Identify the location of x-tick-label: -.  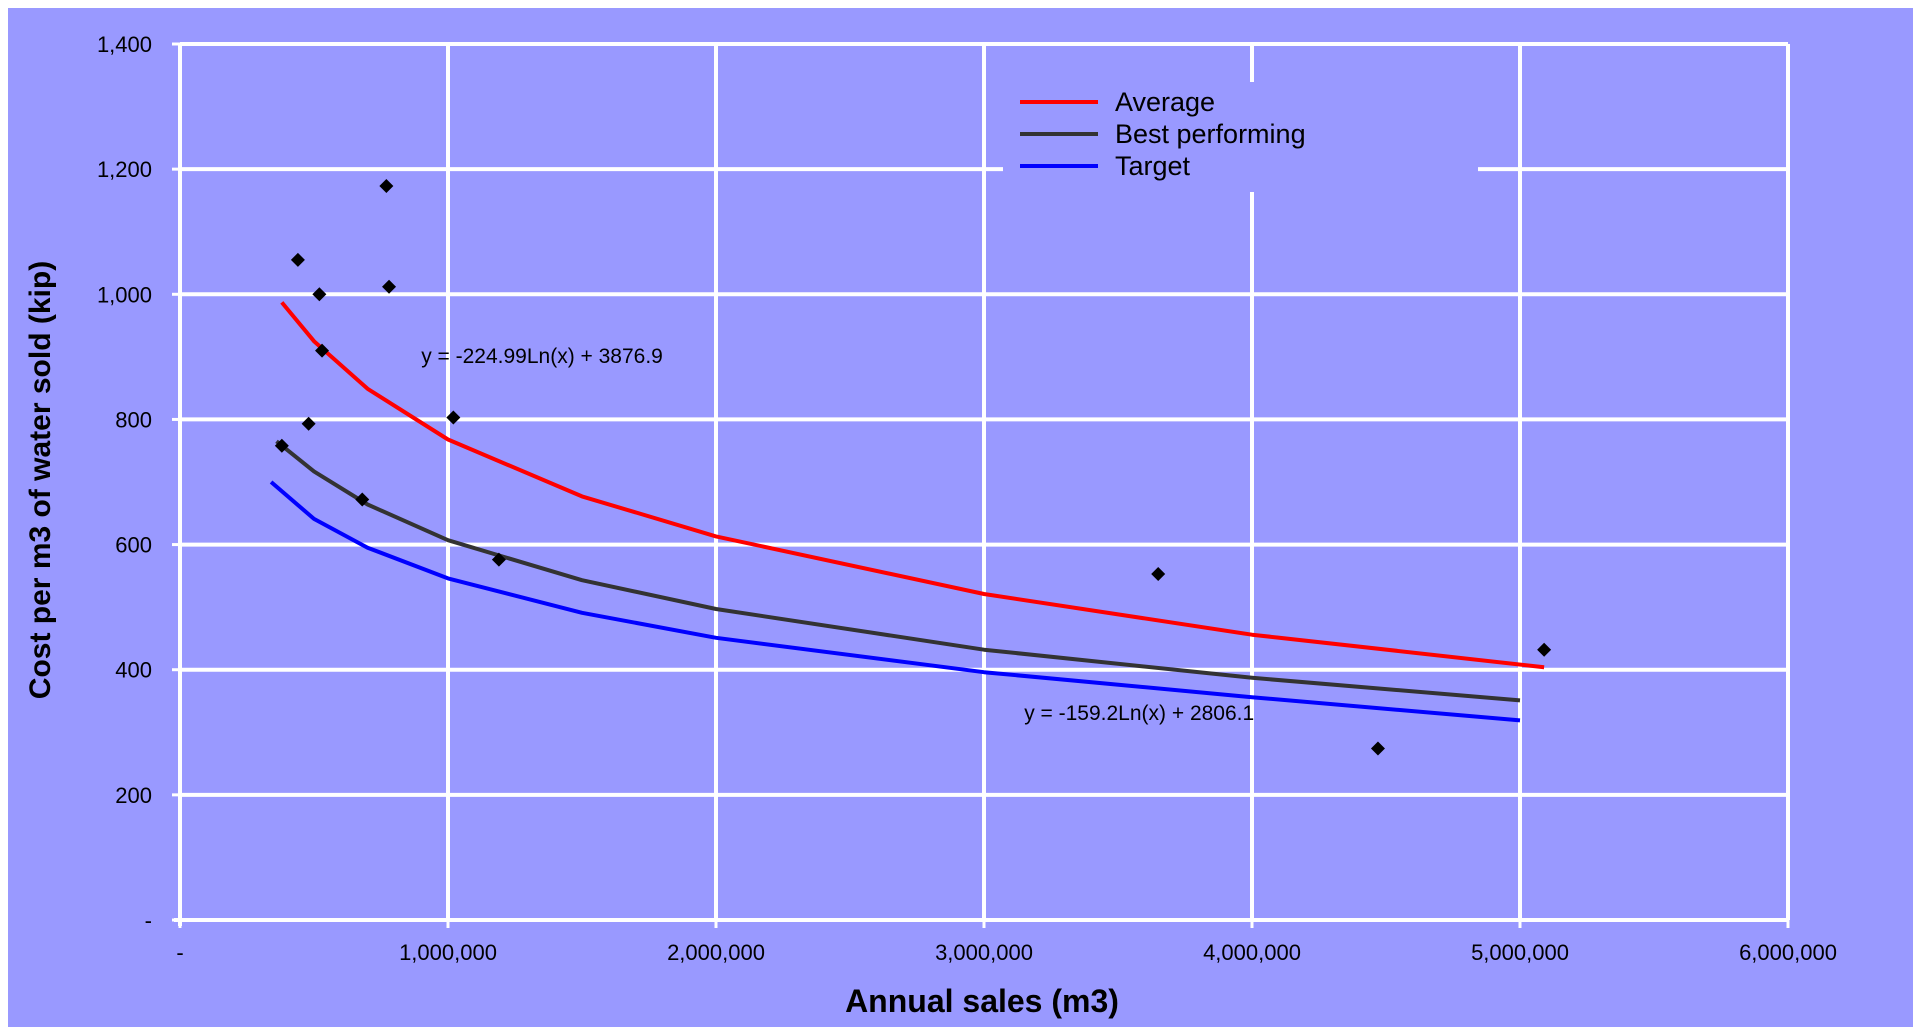
(179, 952).